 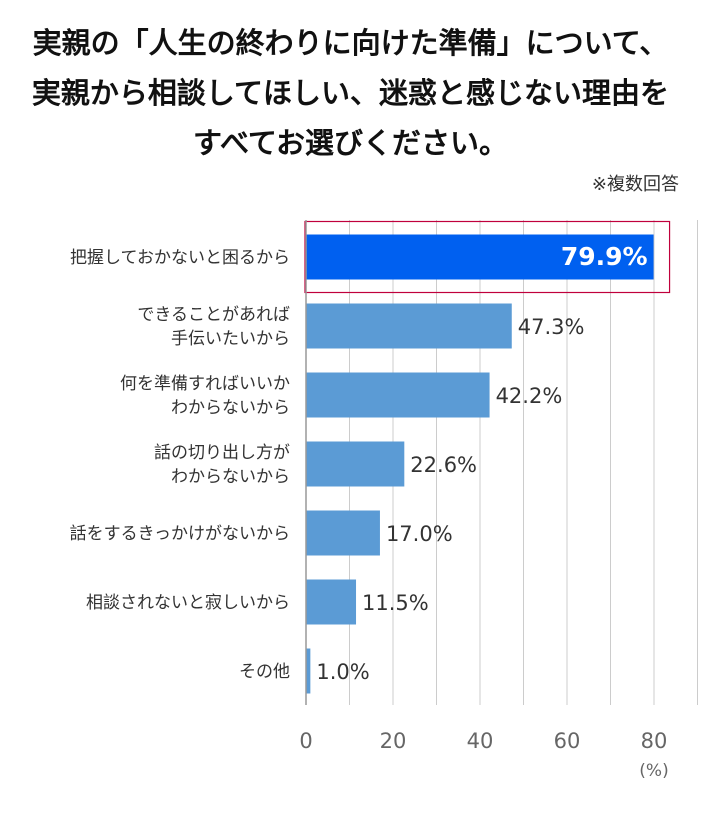 I want to click on tick-label-80: 80, so click(x=654, y=741).